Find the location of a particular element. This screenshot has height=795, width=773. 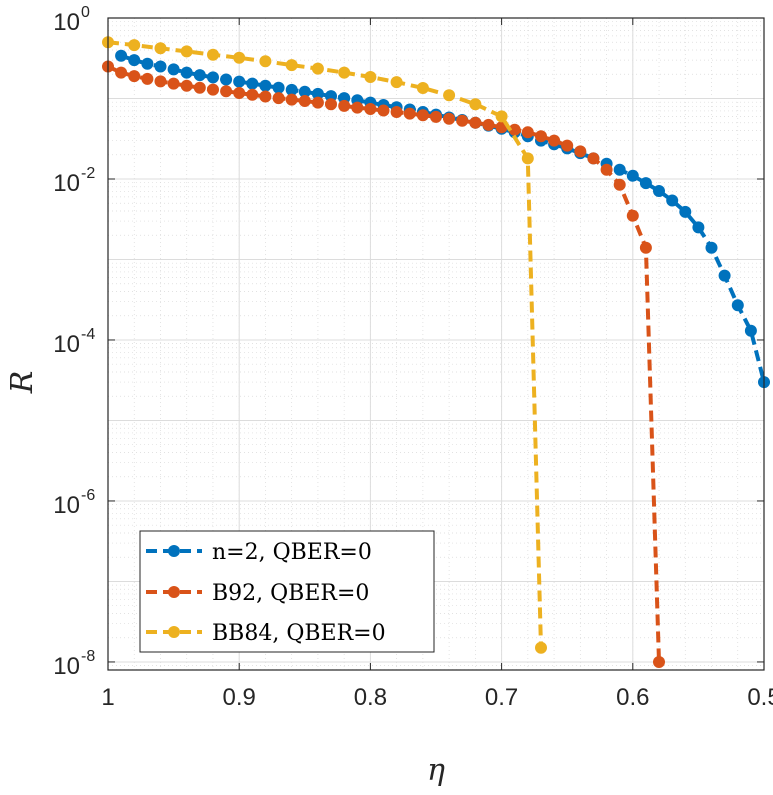

y-tick-label: 10 -4 is located at coordinates (74, 342).